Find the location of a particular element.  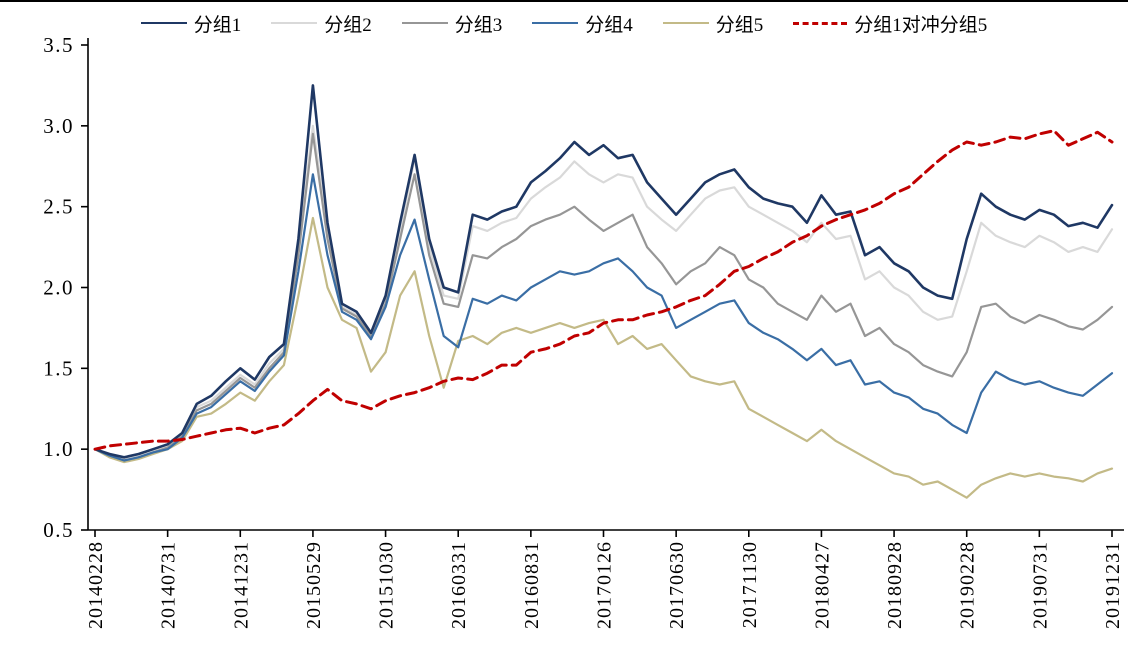

legend-label-6: 分组1对冲分组5 is located at coordinates (921, 25).